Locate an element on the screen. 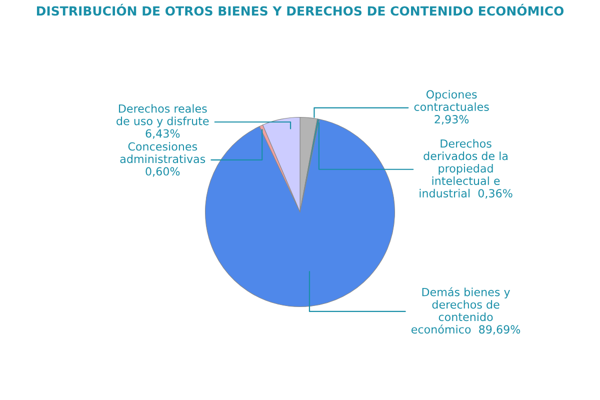 The height and width of the screenshot is (400, 600). slice-label: Demás bienes y derechos de contenido económico 89,69% is located at coordinates (465, 311).